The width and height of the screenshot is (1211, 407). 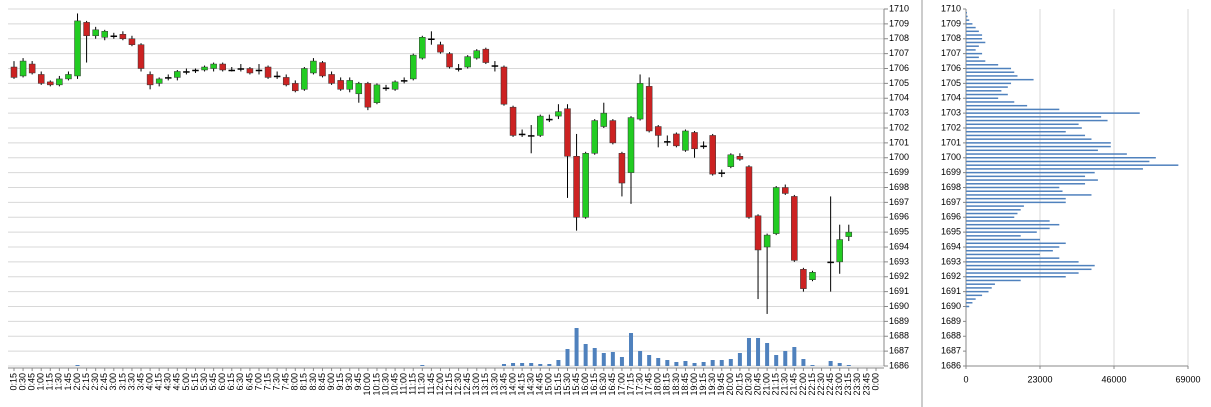 What do you see at coordinates (358, 382) in the screenshot?
I see `x-tick-label: 9:45` at bounding box center [358, 382].